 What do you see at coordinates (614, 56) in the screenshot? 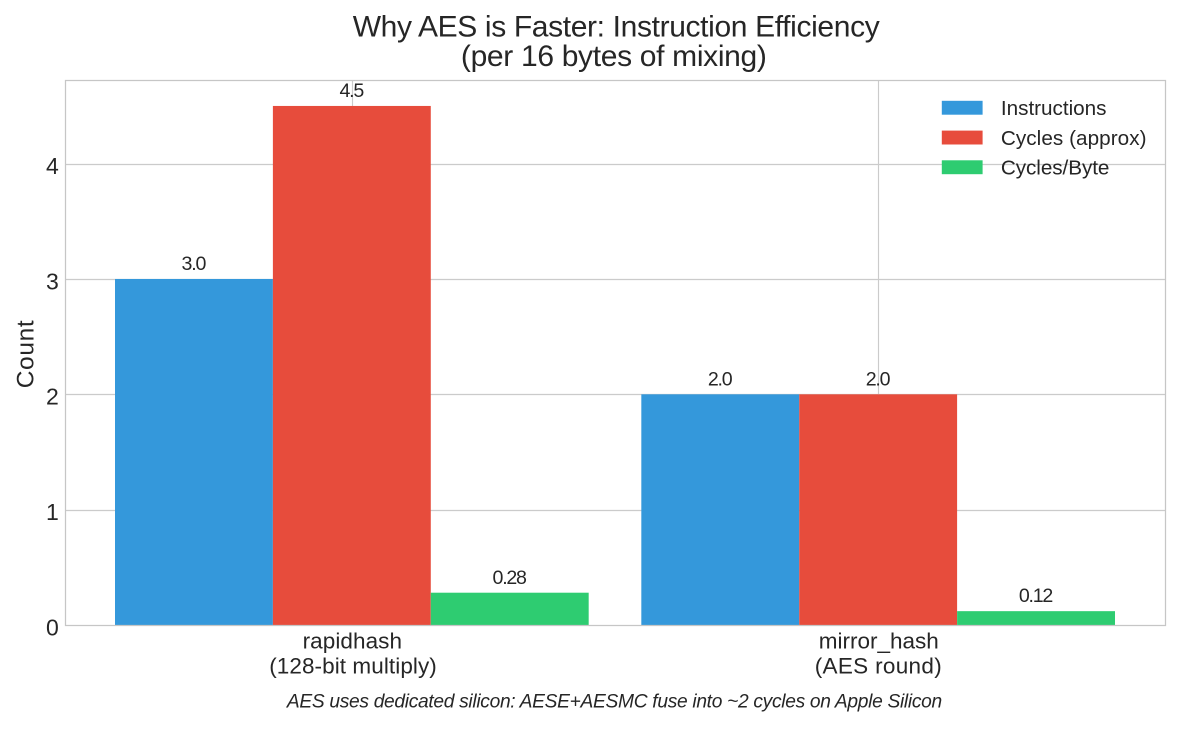
I see `svg-text: (per 16 bytes of mixing)` at bounding box center [614, 56].